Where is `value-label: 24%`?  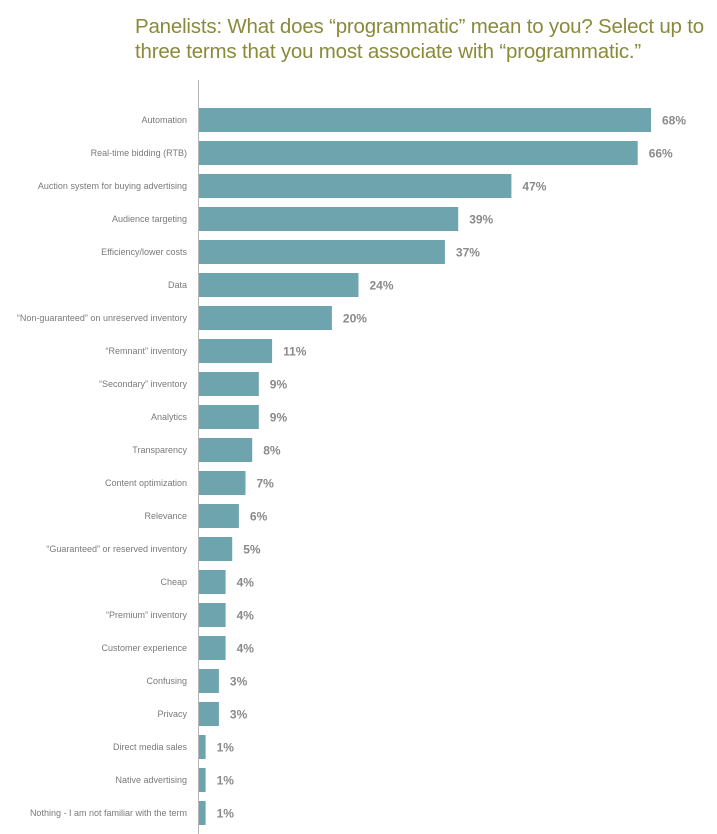 value-label: 24% is located at coordinates (382, 286).